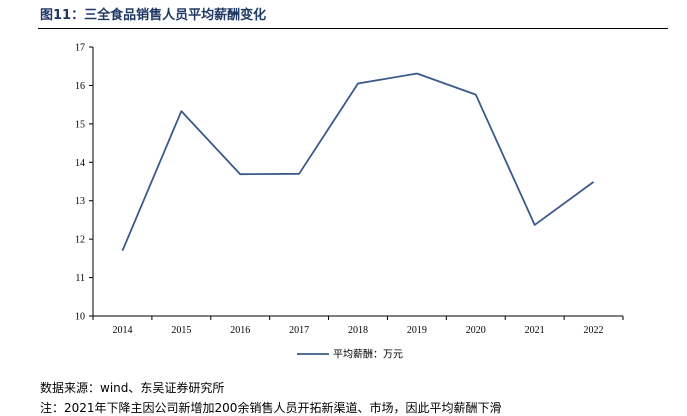 The image size is (687, 416). What do you see at coordinates (80, 278) in the screenshot?
I see `y-tick-label: 11` at bounding box center [80, 278].